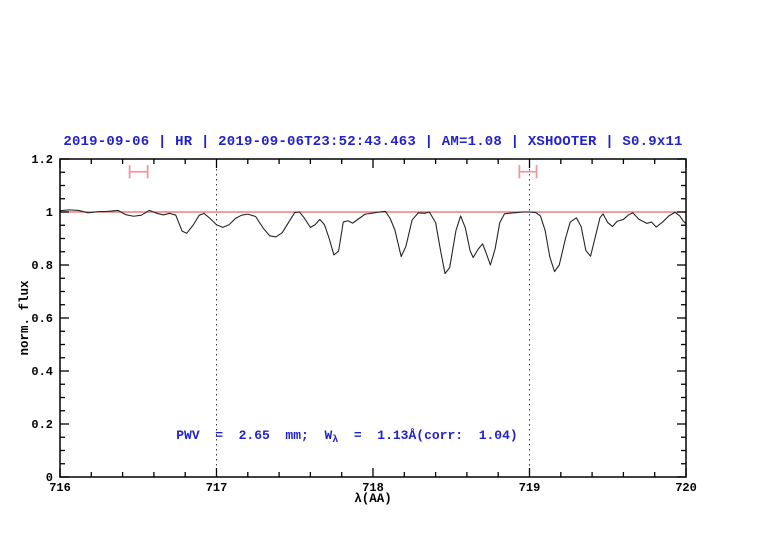 This screenshot has width=782, height=542. Describe the element at coordinates (42, 372) in the screenshot. I see `y-tick-label: 0.4` at that location.